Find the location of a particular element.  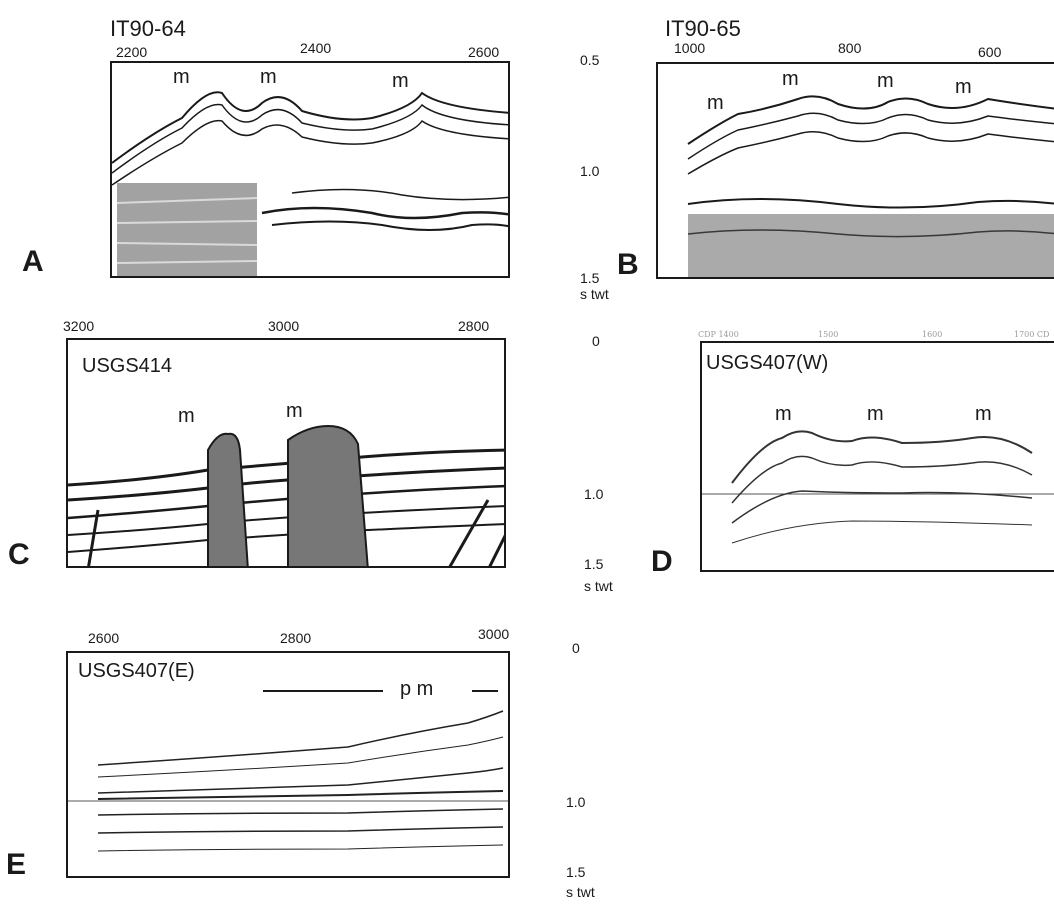

panel-a-tick: 2200 is located at coordinates (132, 52).